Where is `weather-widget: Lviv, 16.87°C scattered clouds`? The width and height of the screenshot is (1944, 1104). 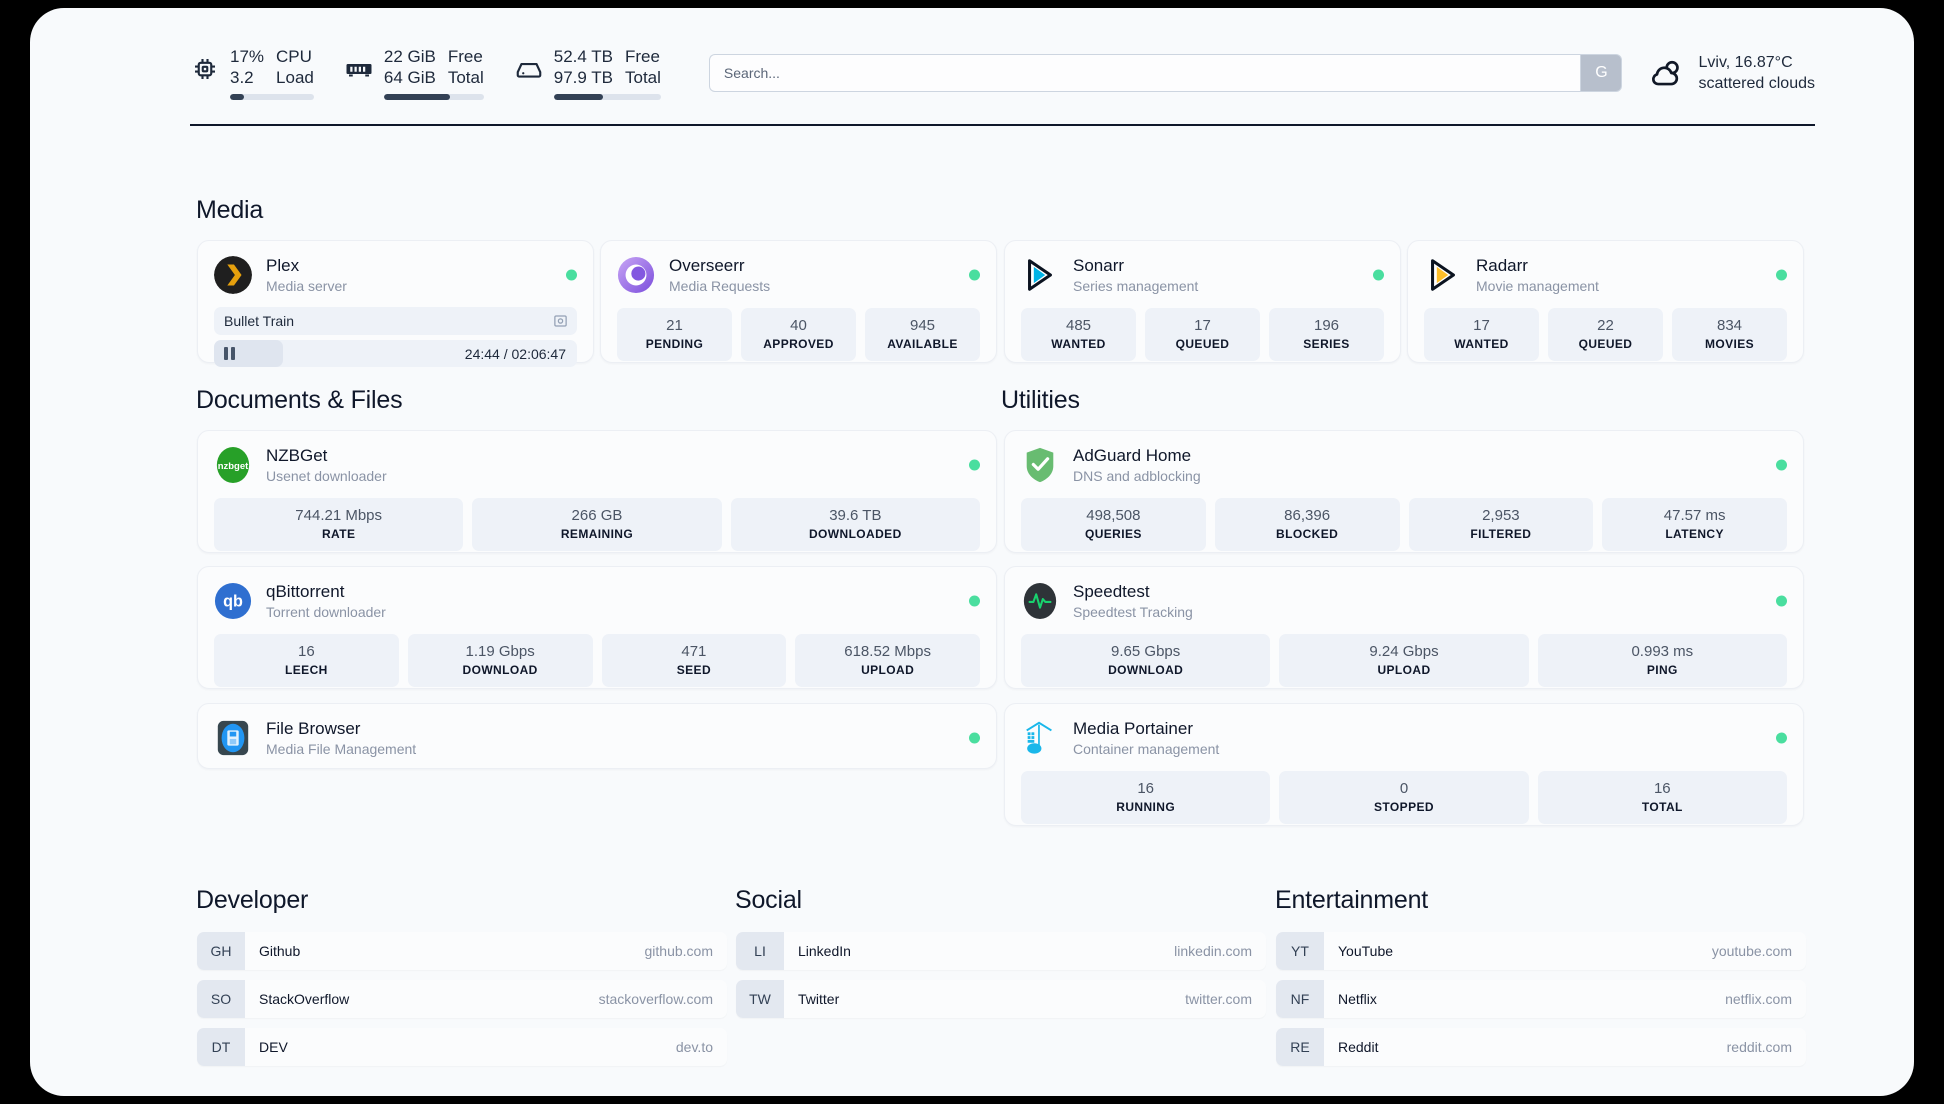
weather-widget: Lviv, 16.87°C scattered clouds is located at coordinates (1731, 73).